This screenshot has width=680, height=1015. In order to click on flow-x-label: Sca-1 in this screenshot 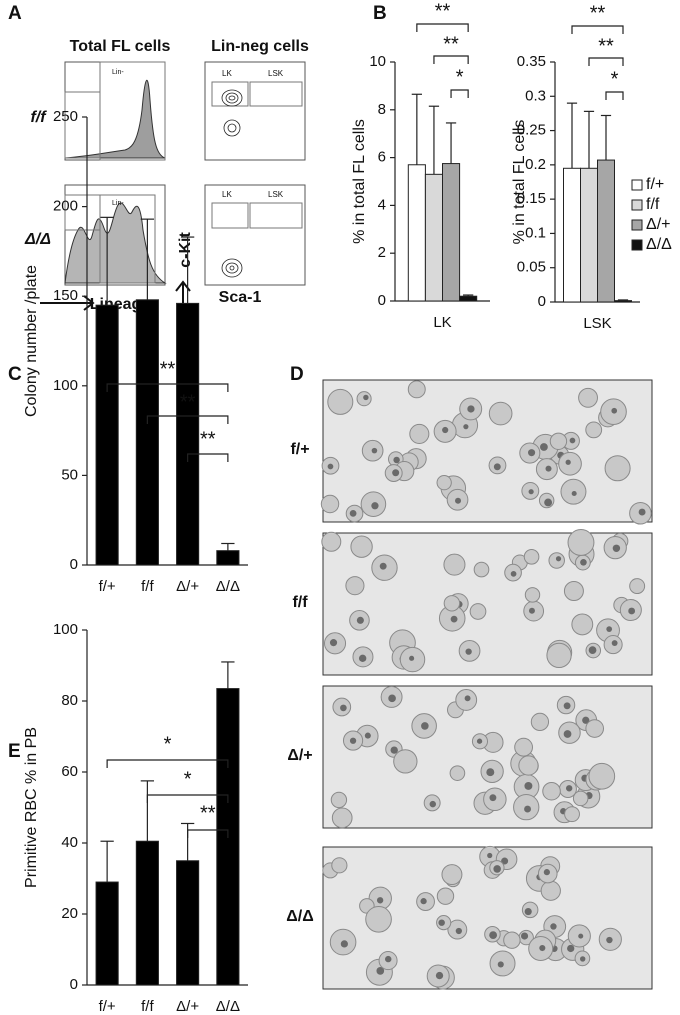, I will do `click(240, 297)`.